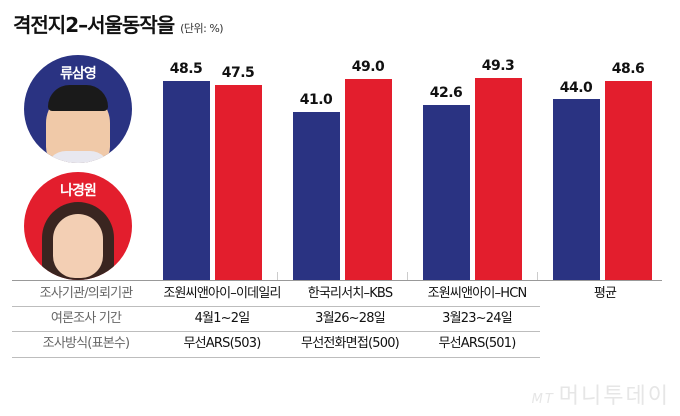 The width and height of the screenshot is (680, 416). Describe the element at coordinates (316, 100) in the screenshot. I see `value-label: 41.0` at that location.